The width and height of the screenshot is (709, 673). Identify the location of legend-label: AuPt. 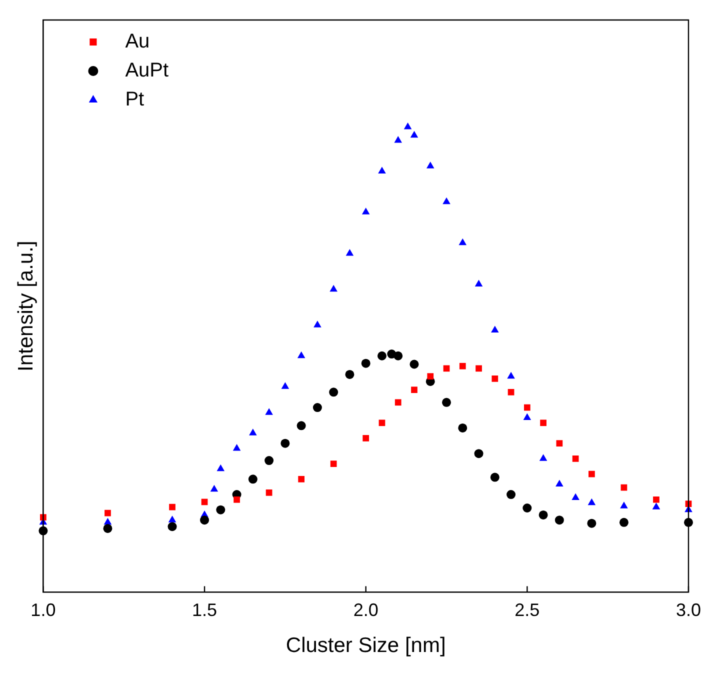
(147, 71).